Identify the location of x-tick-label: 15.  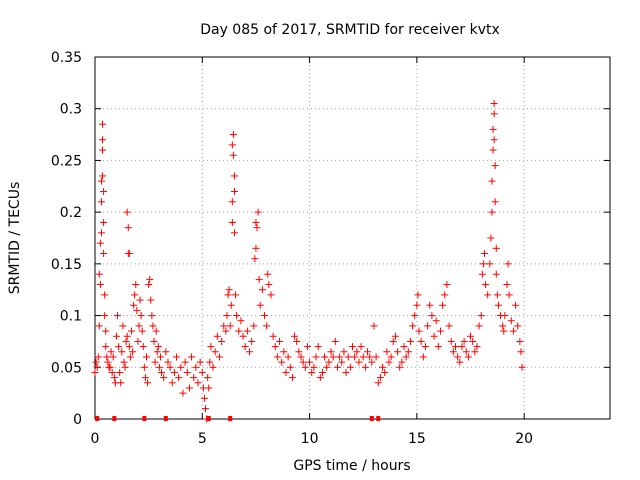
(417, 439).